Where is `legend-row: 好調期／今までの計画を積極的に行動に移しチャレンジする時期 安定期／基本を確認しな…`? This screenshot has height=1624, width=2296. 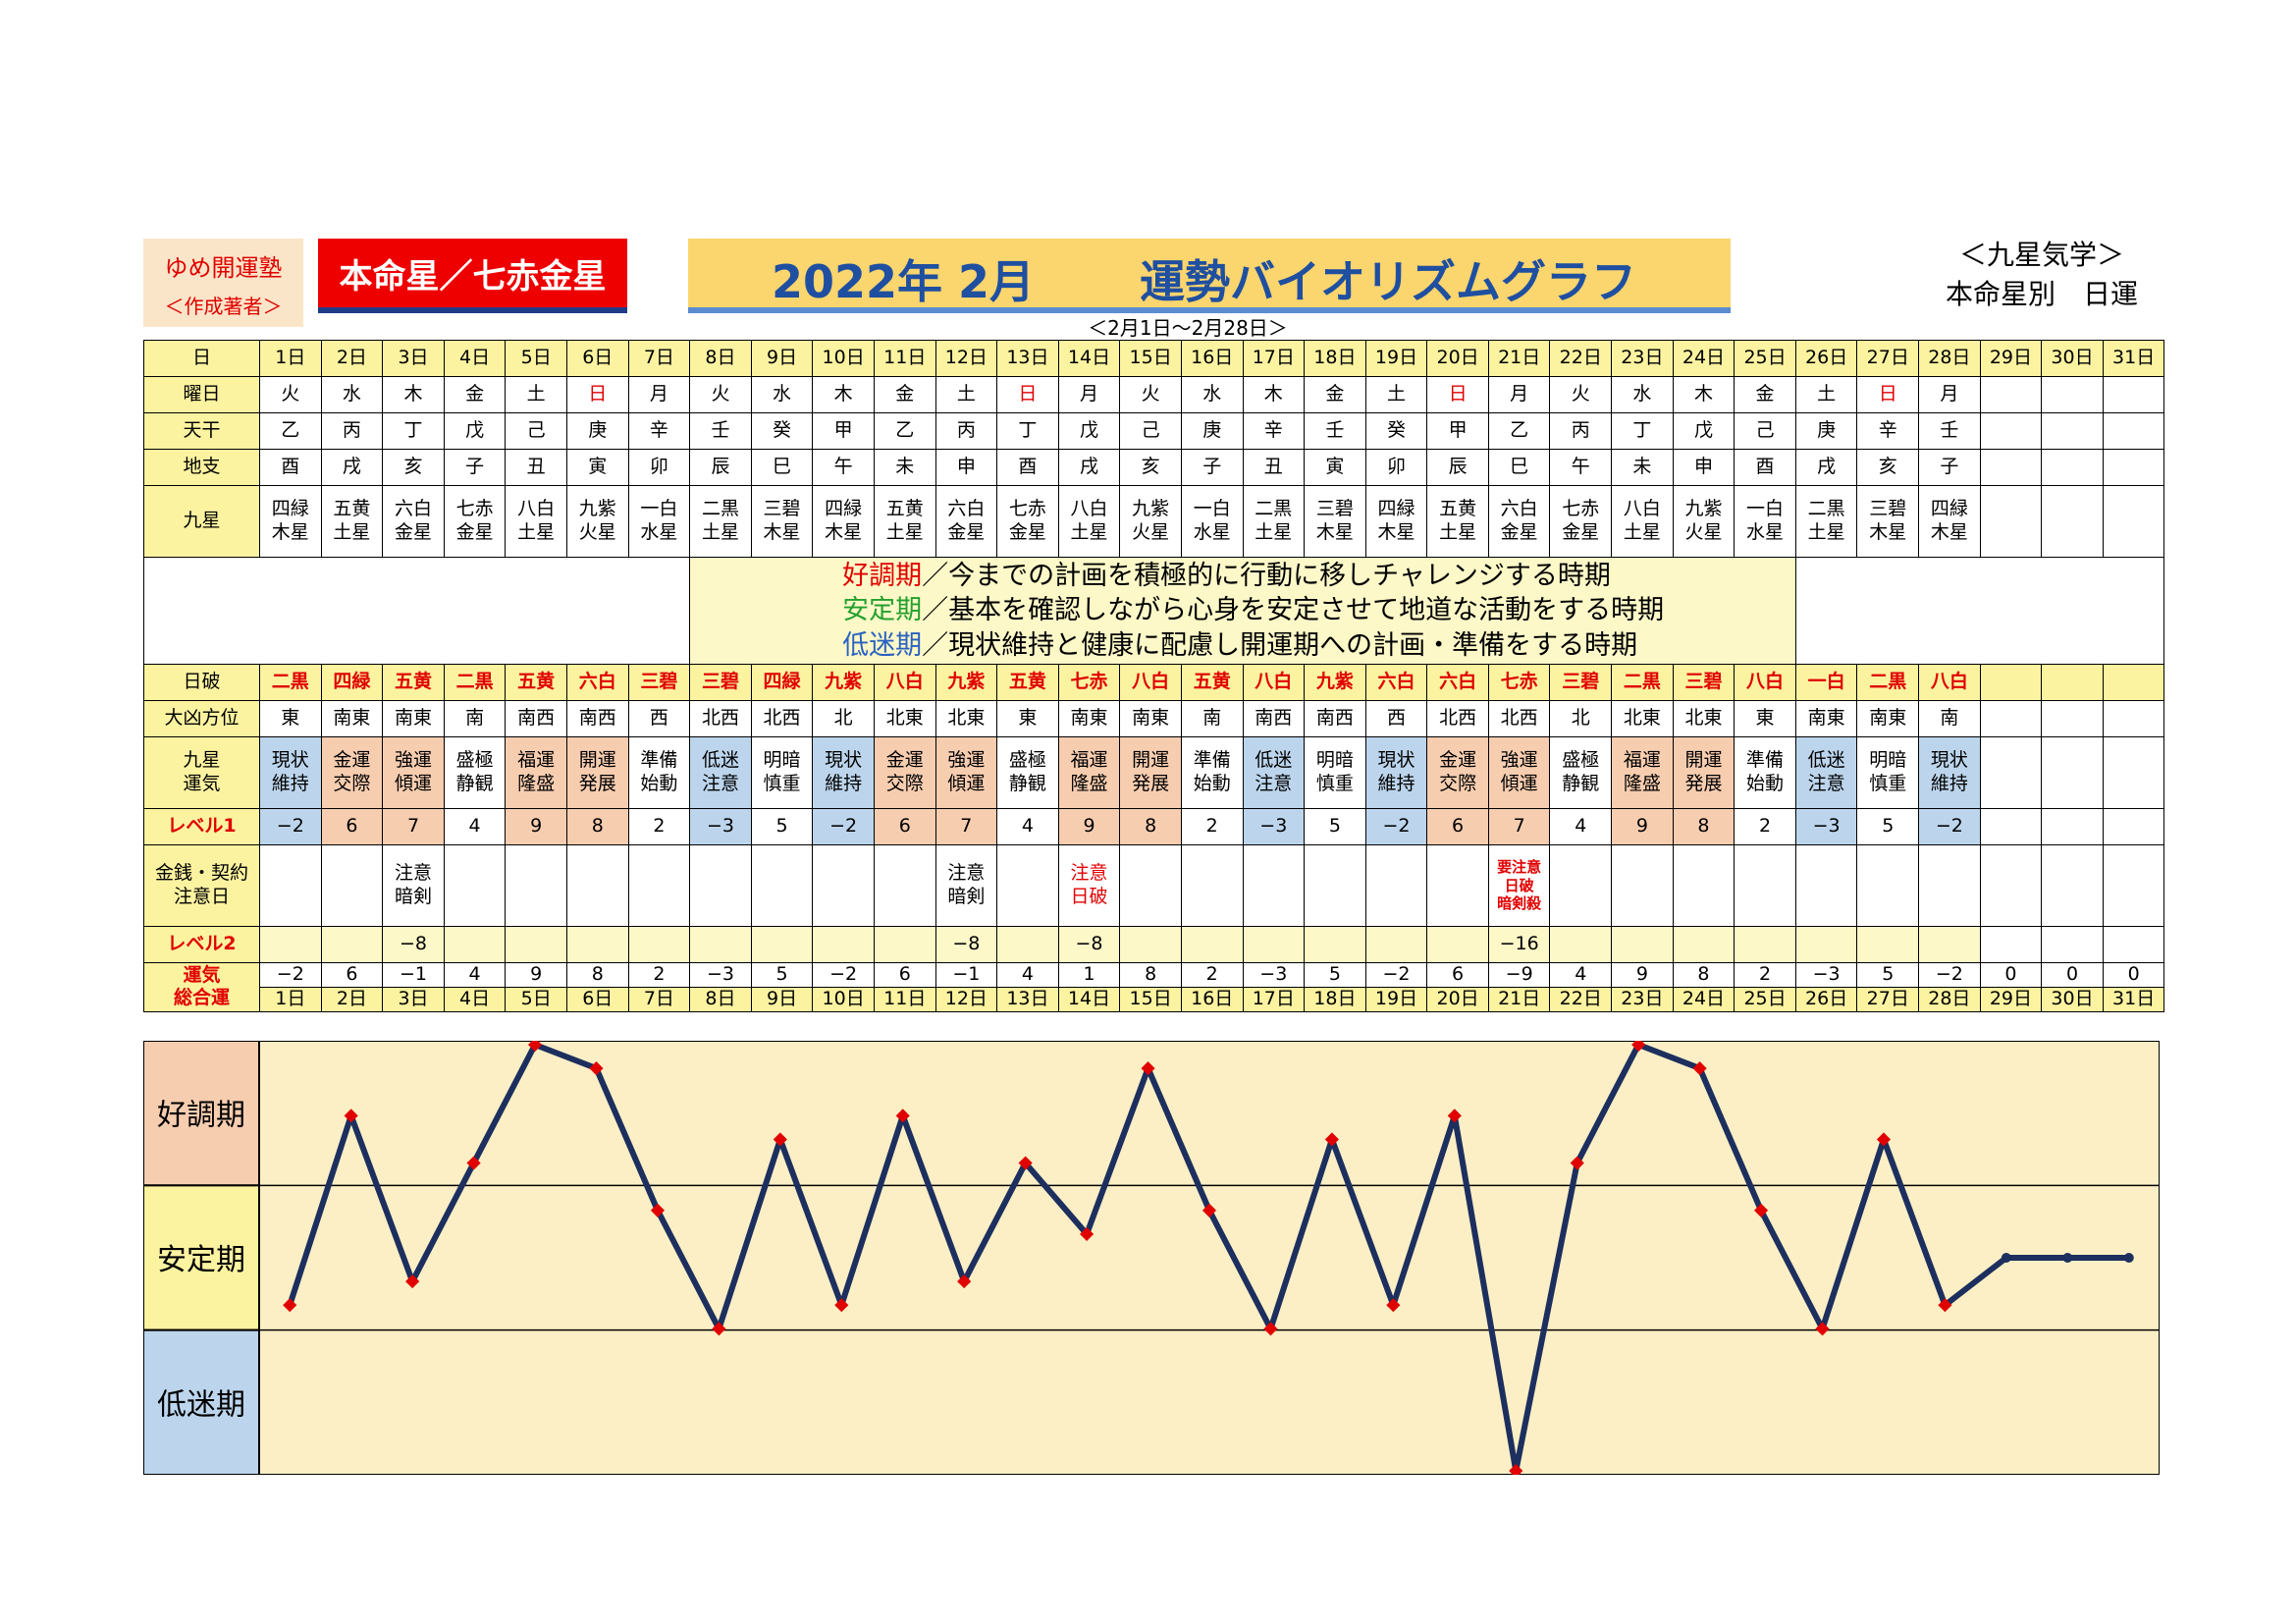
legend-row: 好調期／今までの計画を積極的に行動に移しチャレンジする時期 安定期／基本を確認しな… is located at coordinates (1153, 611).